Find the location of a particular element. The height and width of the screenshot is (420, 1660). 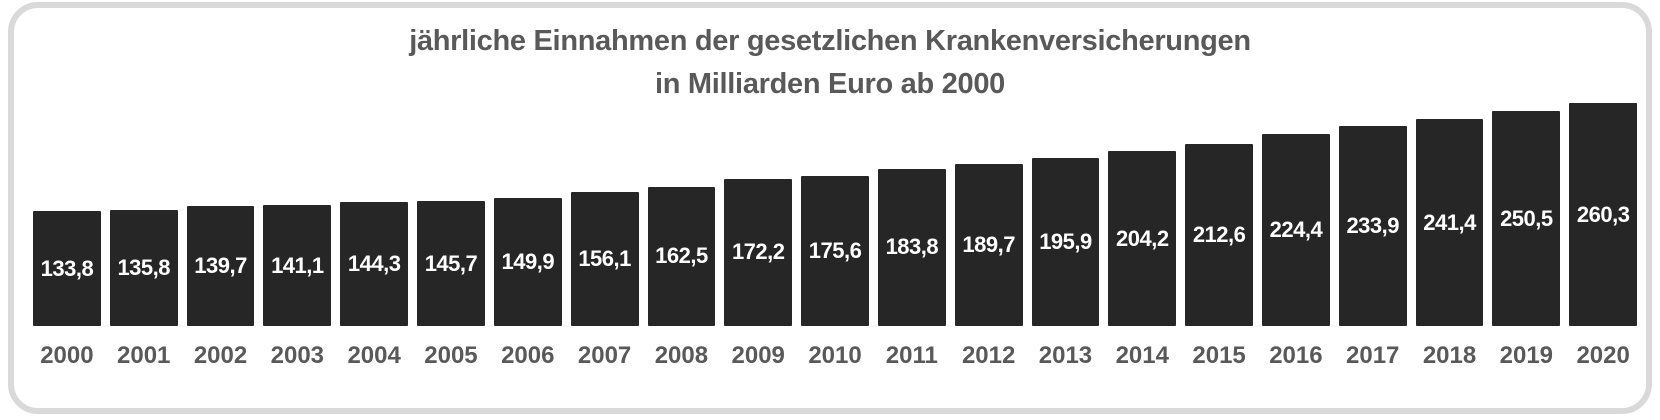

x-axis-label: 2019 is located at coordinates (1526, 355).